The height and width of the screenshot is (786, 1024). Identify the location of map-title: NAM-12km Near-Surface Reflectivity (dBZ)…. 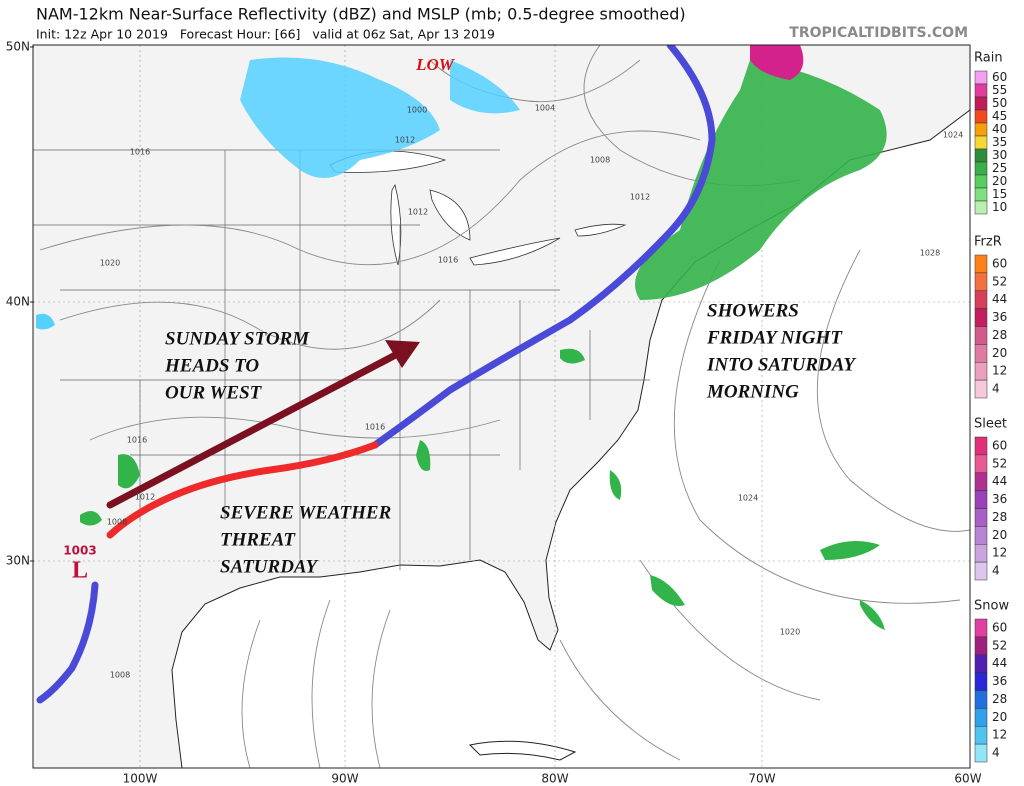
(361, 14).